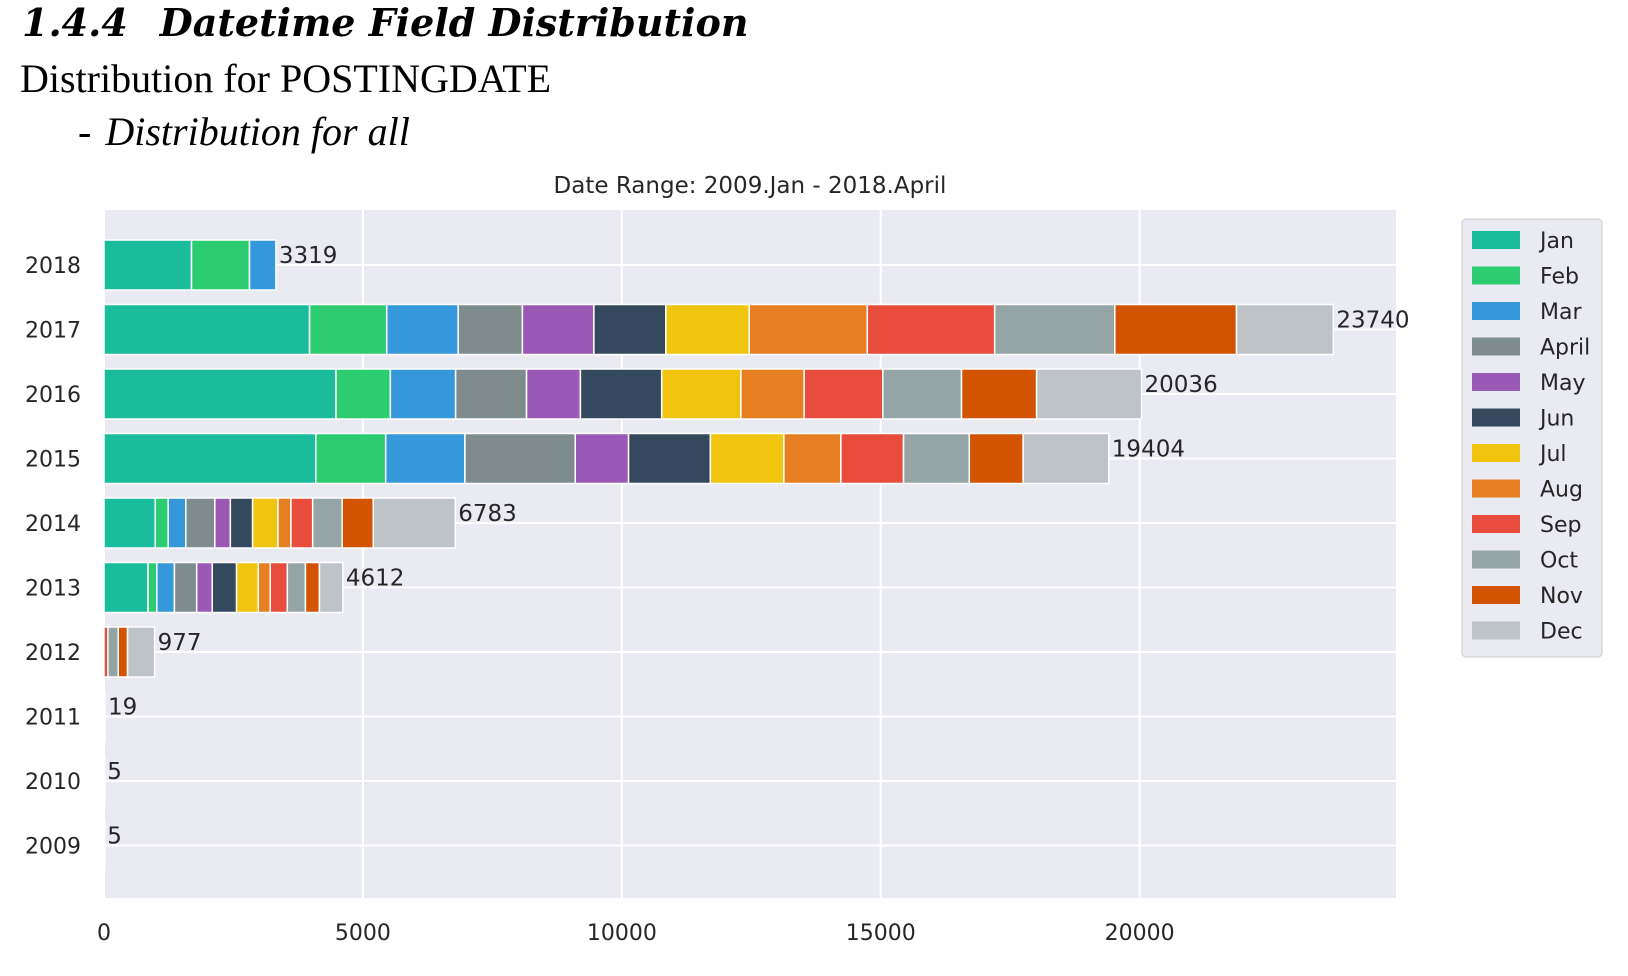 The image size is (1628, 976). I want to click on bar-segment-2013-oct, so click(296, 587).